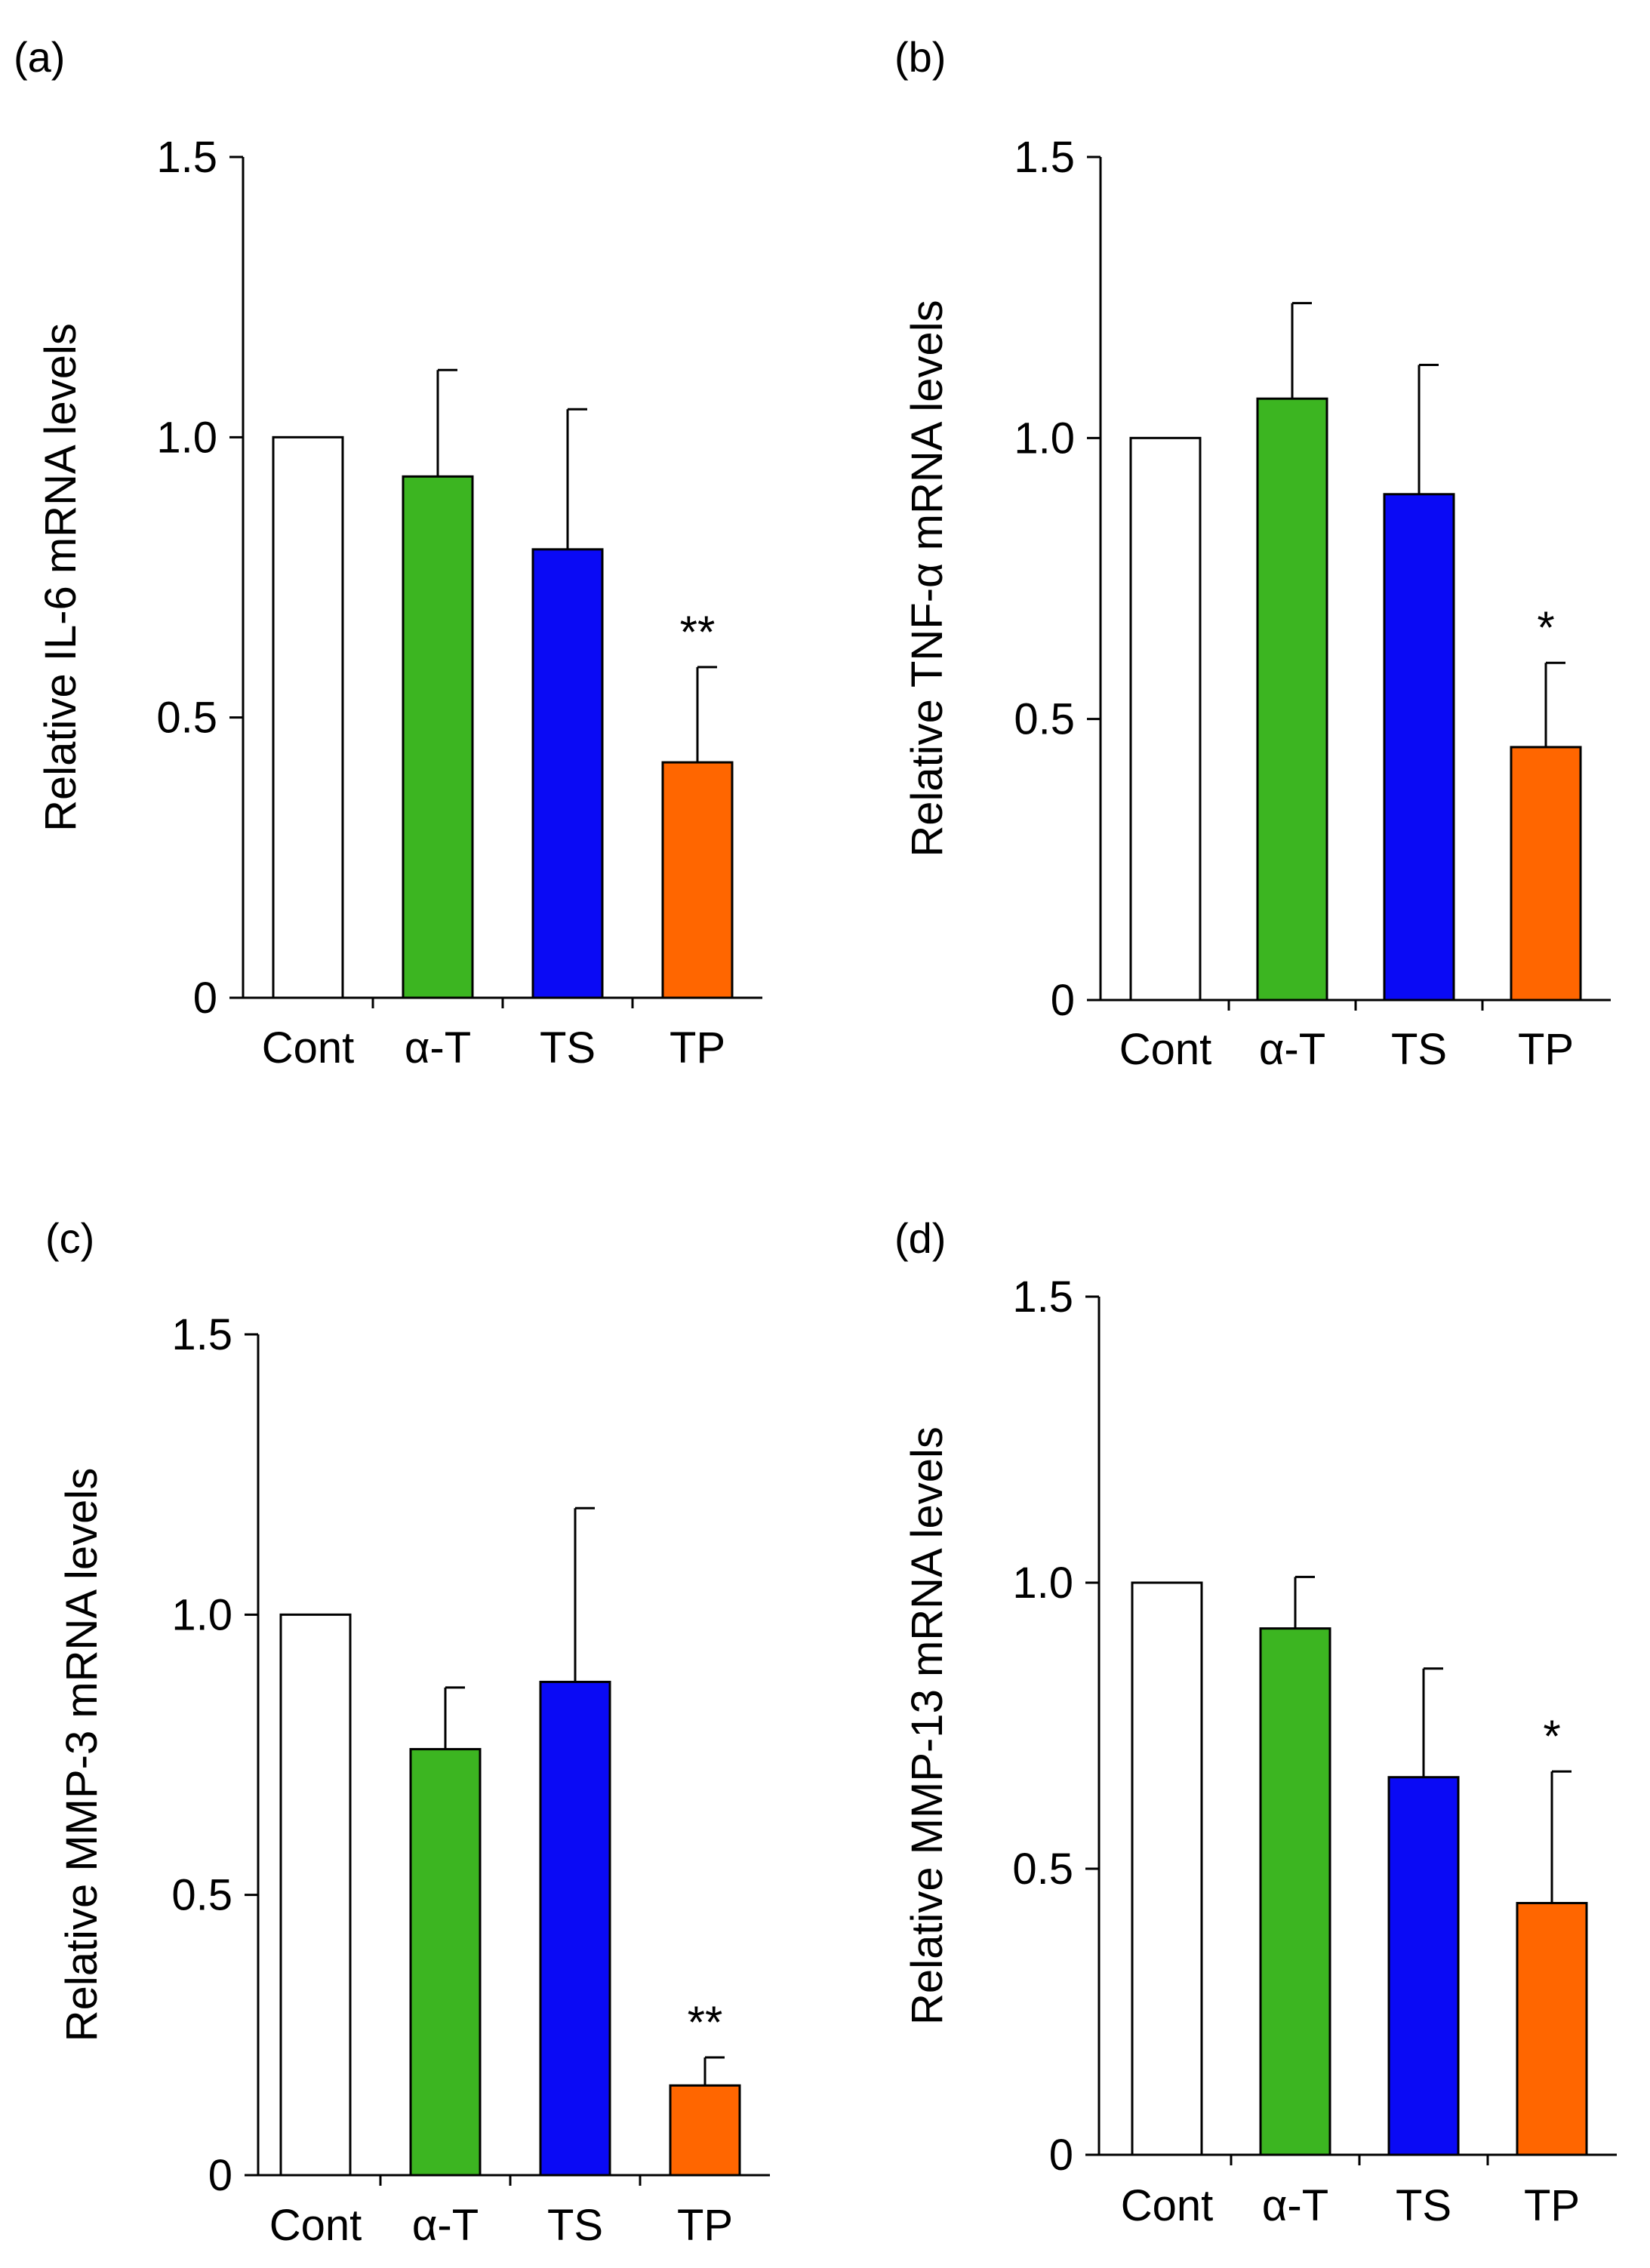 The height and width of the screenshot is (2268, 1650). What do you see at coordinates (928, 1725) in the screenshot?
I see `y-axis-label: Relative MMP-13 mRNA levels` at bounding box center [928, 1725].